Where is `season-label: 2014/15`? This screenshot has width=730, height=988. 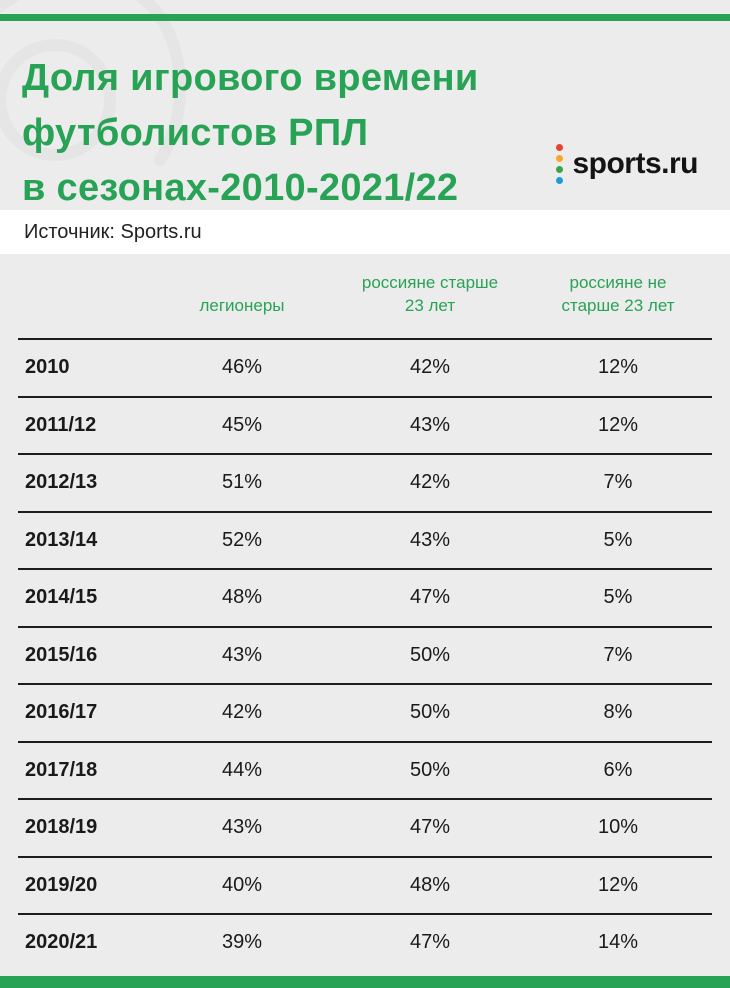
season-label: 2014/15 is located at coordinates (61, 597).